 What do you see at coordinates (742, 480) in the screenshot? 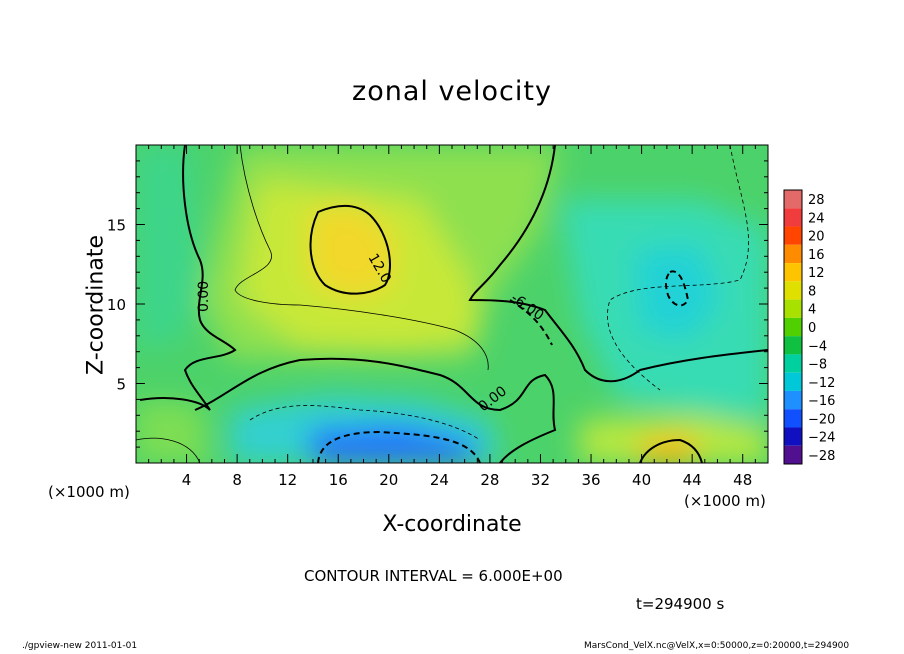
I see `x-tick-label: 48` at bounding box center [742, 480].